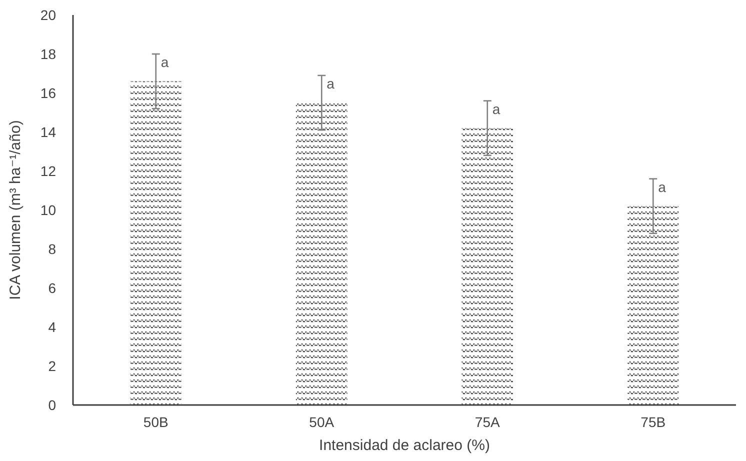  Describe the element at coordinates (52, 366) in the screenshot. I see `y-tick-label: 2` at that location.